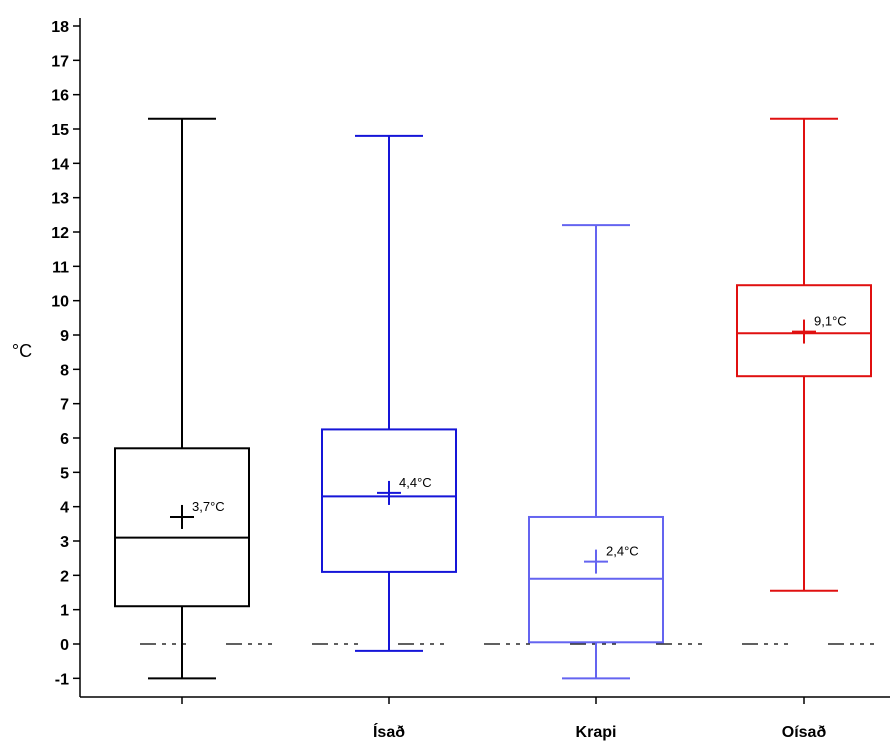  I want to click on y-tick-label: 0, so click(64, 645).